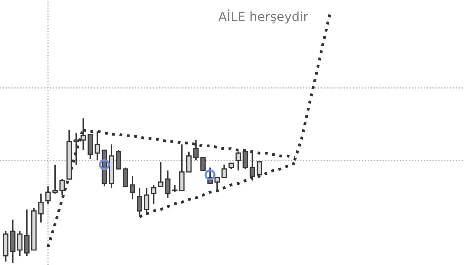 The height and width of the screenshot is (265, 465). What do you see at coordinates (263, 17) in the screenshot?
I see `text: AİLE herşeydir` at bounding box center [263, 17].